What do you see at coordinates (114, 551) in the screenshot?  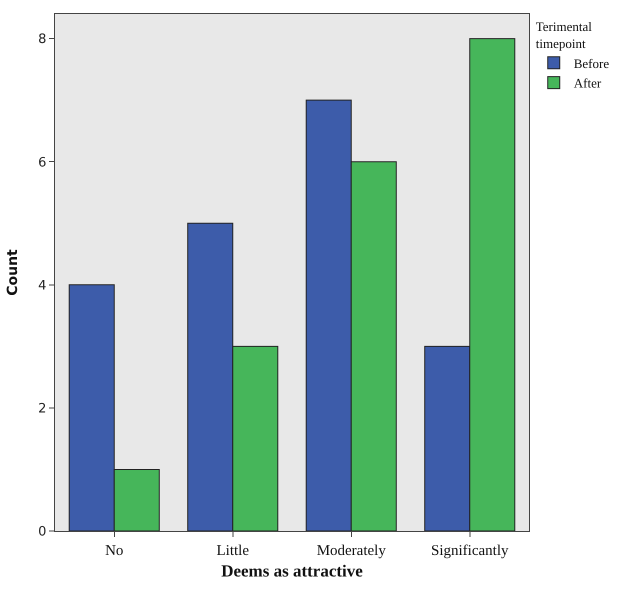 I see `x-tick-label: No` at bounding box center [114, 551].